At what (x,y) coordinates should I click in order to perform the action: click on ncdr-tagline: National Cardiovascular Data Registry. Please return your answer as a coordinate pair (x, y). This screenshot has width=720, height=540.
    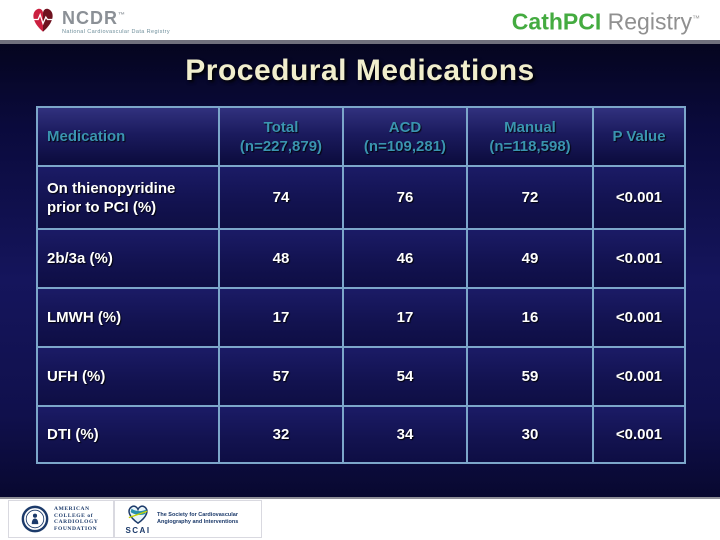
    Looking at the image, I should click on (116, 32).